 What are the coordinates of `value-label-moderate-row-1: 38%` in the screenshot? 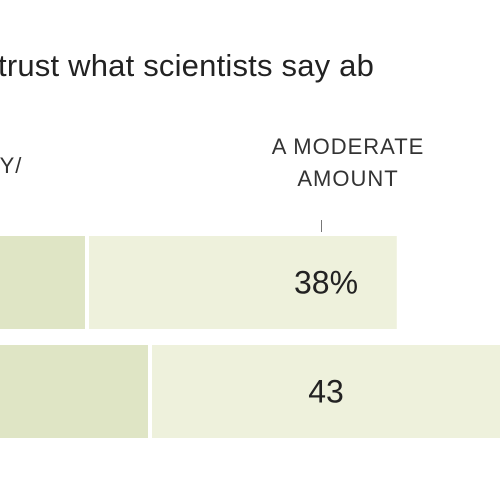 It's located at (326, 283).